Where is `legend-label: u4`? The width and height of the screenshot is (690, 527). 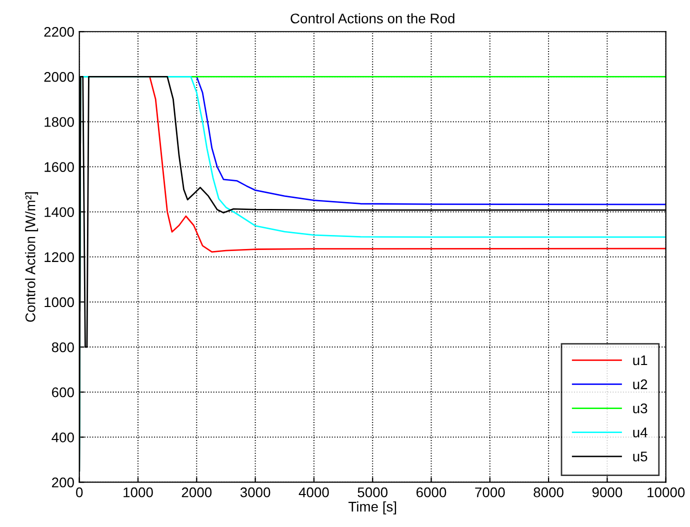 legend-label: u4 is located at coordinates (640, 433).